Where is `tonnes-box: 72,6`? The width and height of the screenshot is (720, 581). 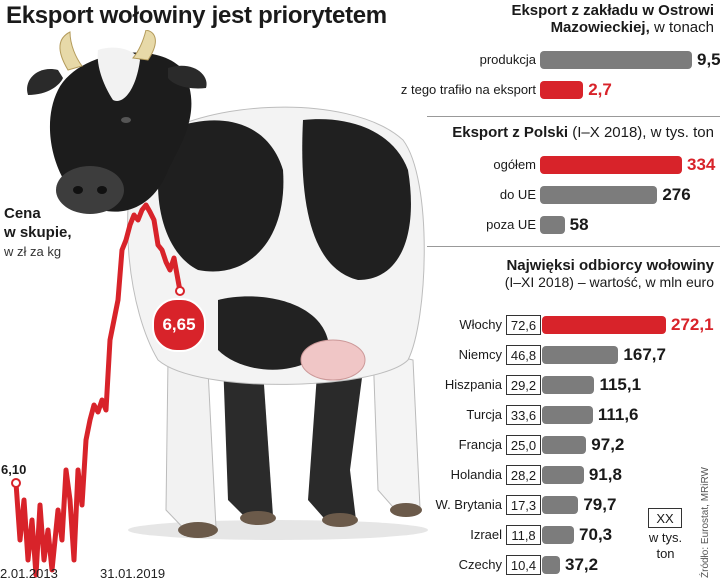 tonnes-box: 72,6 is located at coordinates (523, 325).